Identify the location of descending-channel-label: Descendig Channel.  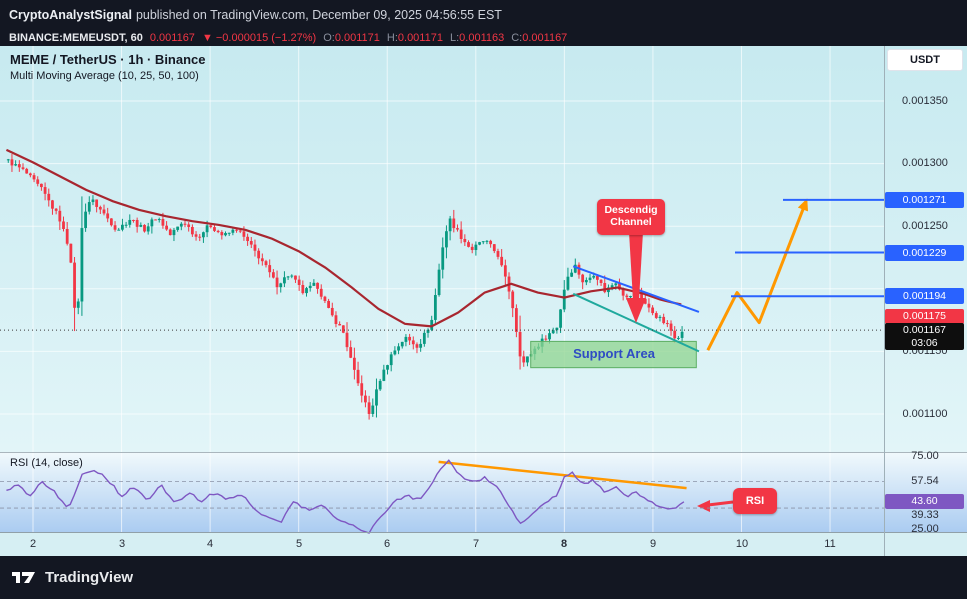
(631, 217).